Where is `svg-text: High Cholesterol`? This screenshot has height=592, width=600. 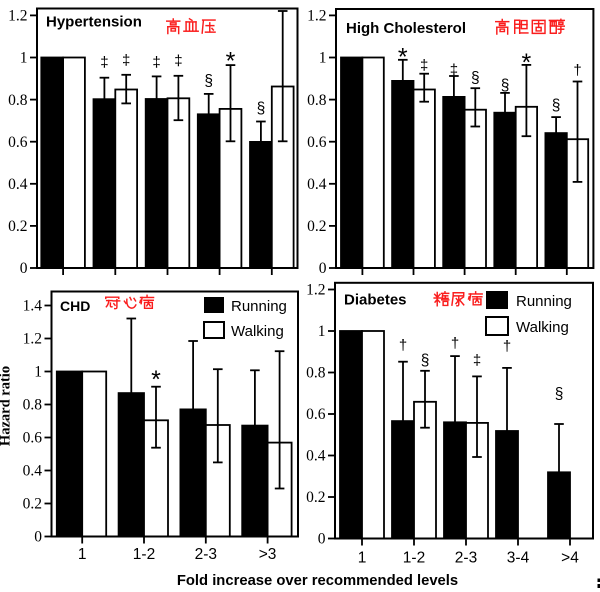 svg-text: High Cholesterol is located at coordinates (406, 28).